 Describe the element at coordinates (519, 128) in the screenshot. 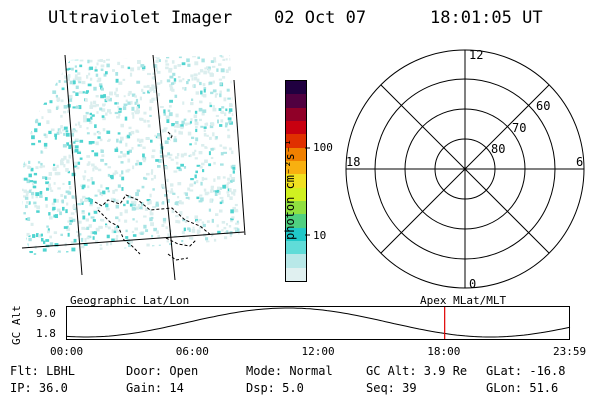

I see `lat-label-70: 70` at that location.